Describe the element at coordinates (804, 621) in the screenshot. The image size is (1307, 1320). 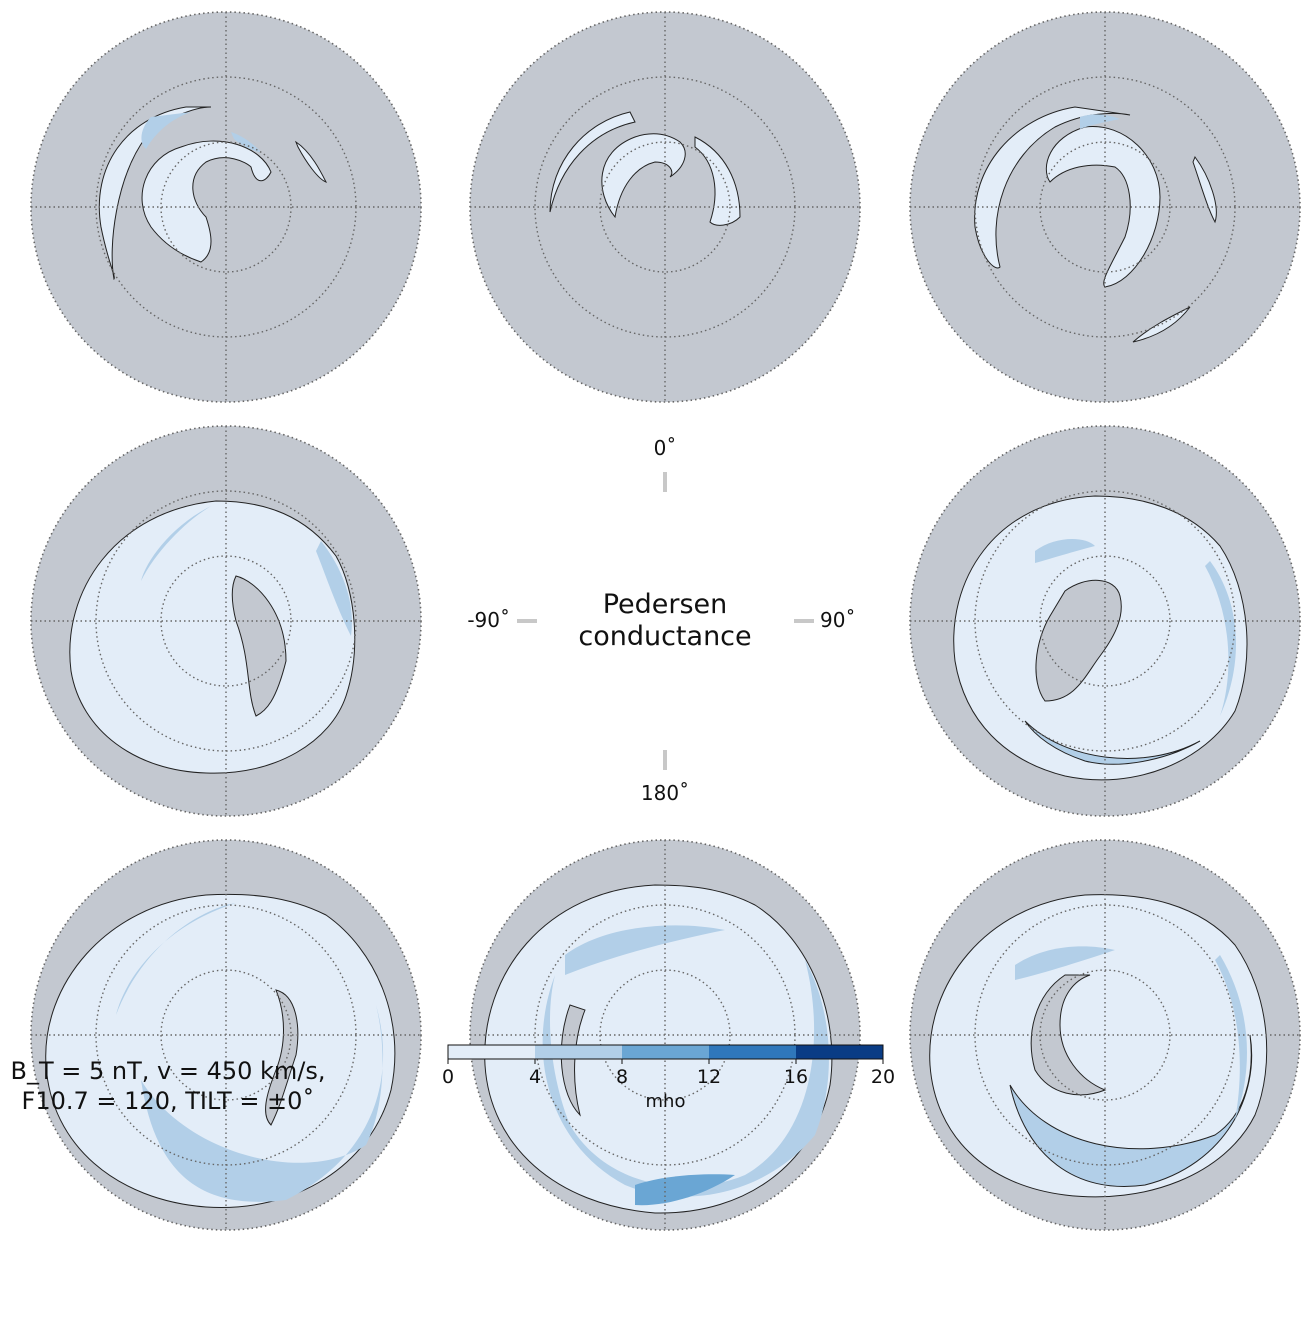
I see `tick-right` at that location.